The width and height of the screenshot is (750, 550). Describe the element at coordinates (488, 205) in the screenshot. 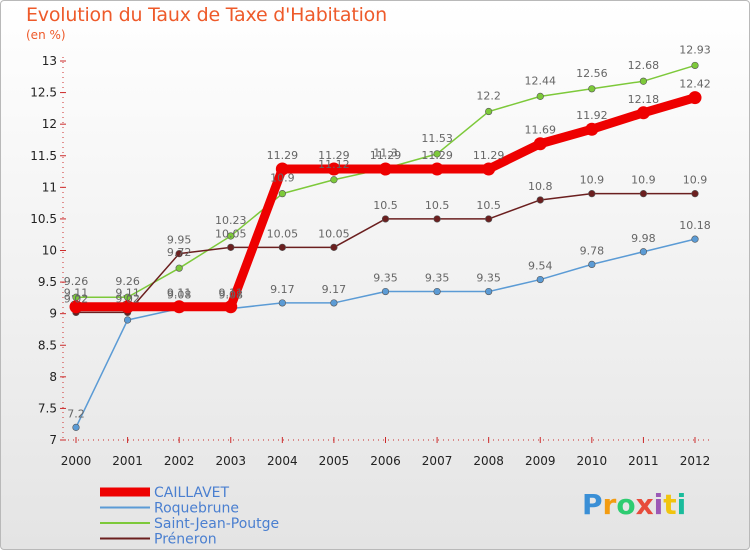

I see `data-label: 10.5` at that location.